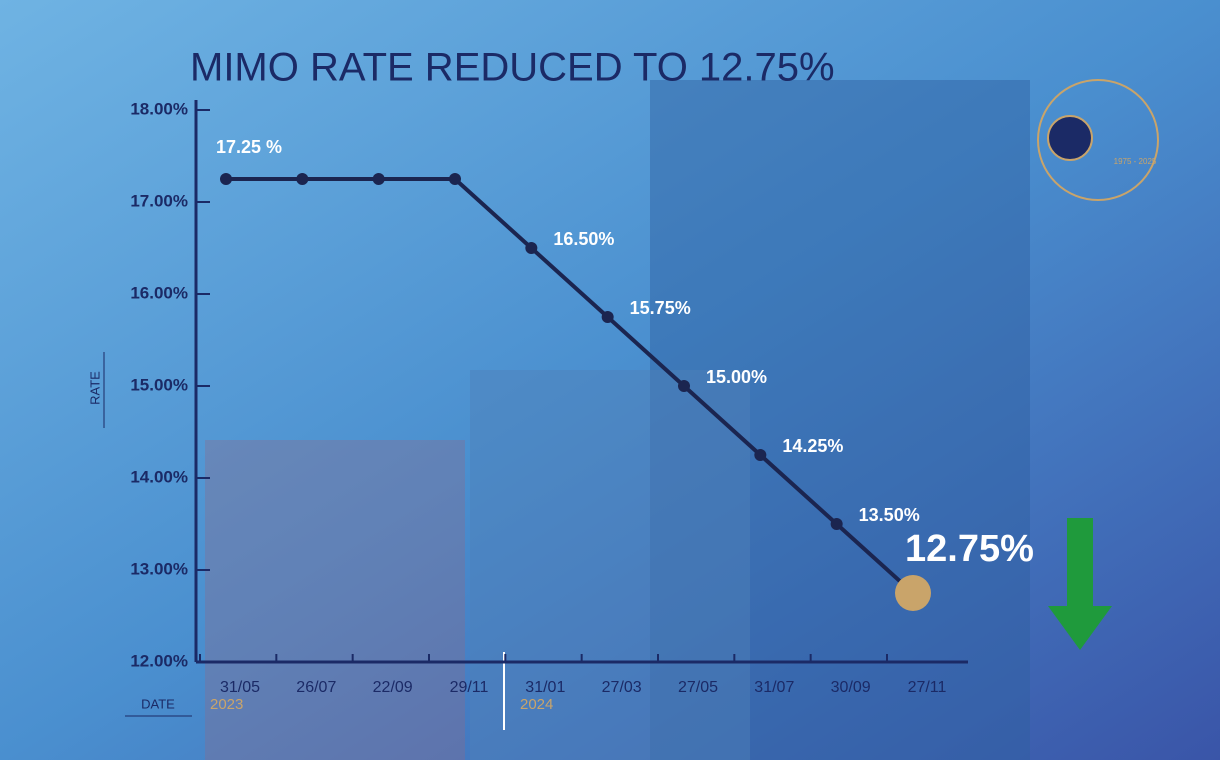 Image resolution: width=1220 pixels, height=765 pixels. What do you see at coordinates (159, 568) in the screenshot?
I see `y-tick-label: 13.00%` at bounding box center [159, 568].